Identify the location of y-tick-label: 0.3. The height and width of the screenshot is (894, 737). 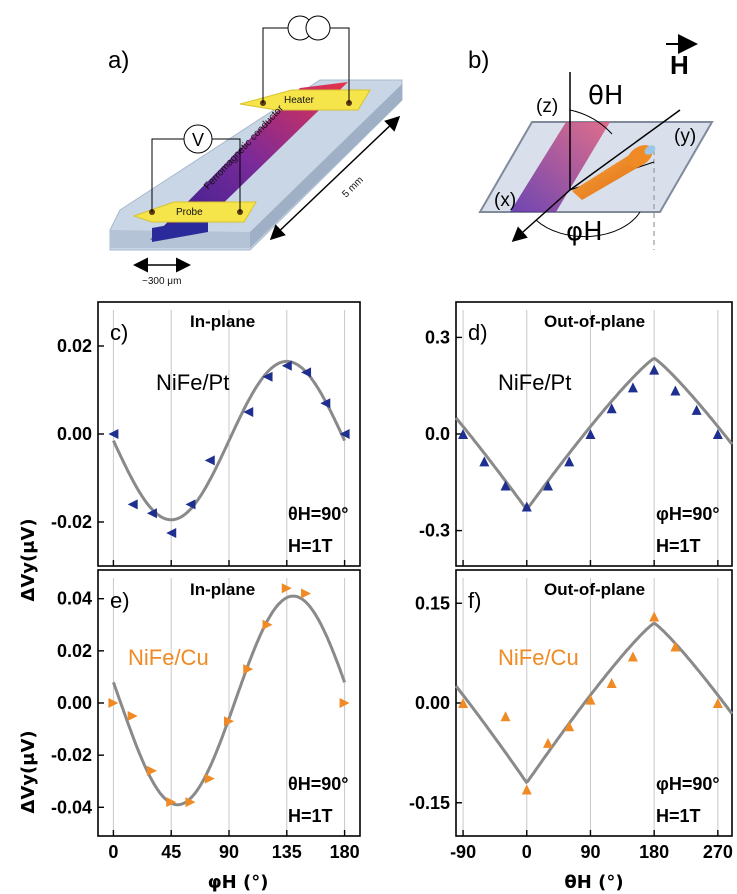
(437, 337).